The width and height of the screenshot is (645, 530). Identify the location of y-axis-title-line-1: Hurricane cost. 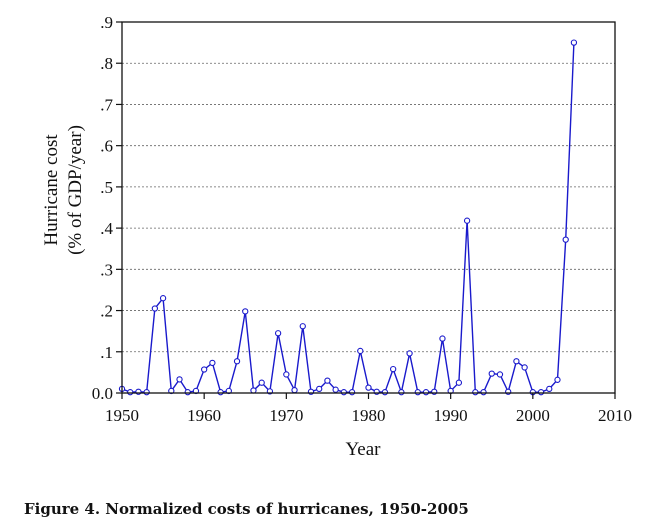
(51, 190).